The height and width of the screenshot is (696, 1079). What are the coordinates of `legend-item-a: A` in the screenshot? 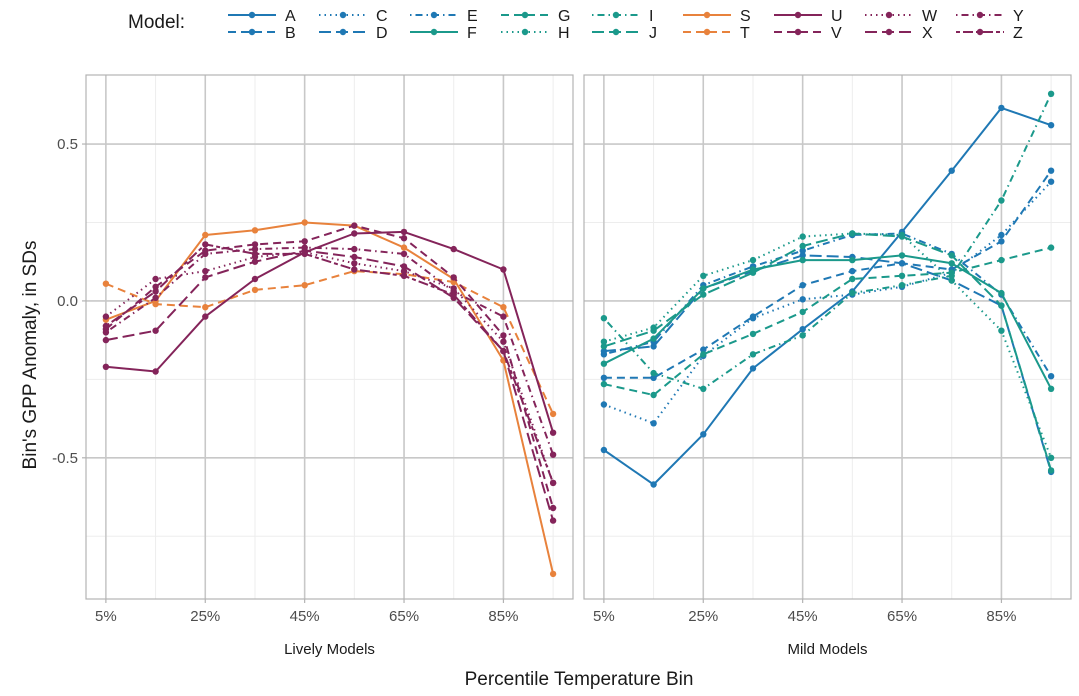 It's located at (262, 16).